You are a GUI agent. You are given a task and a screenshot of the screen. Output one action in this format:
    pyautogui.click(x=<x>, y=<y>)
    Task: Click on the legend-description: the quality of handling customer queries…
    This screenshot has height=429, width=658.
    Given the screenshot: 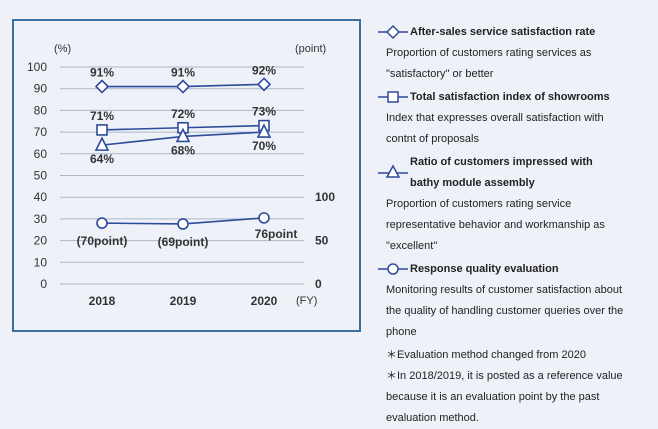 What is the action you would take?
    pyautogui.click(x=505, y=311)
    